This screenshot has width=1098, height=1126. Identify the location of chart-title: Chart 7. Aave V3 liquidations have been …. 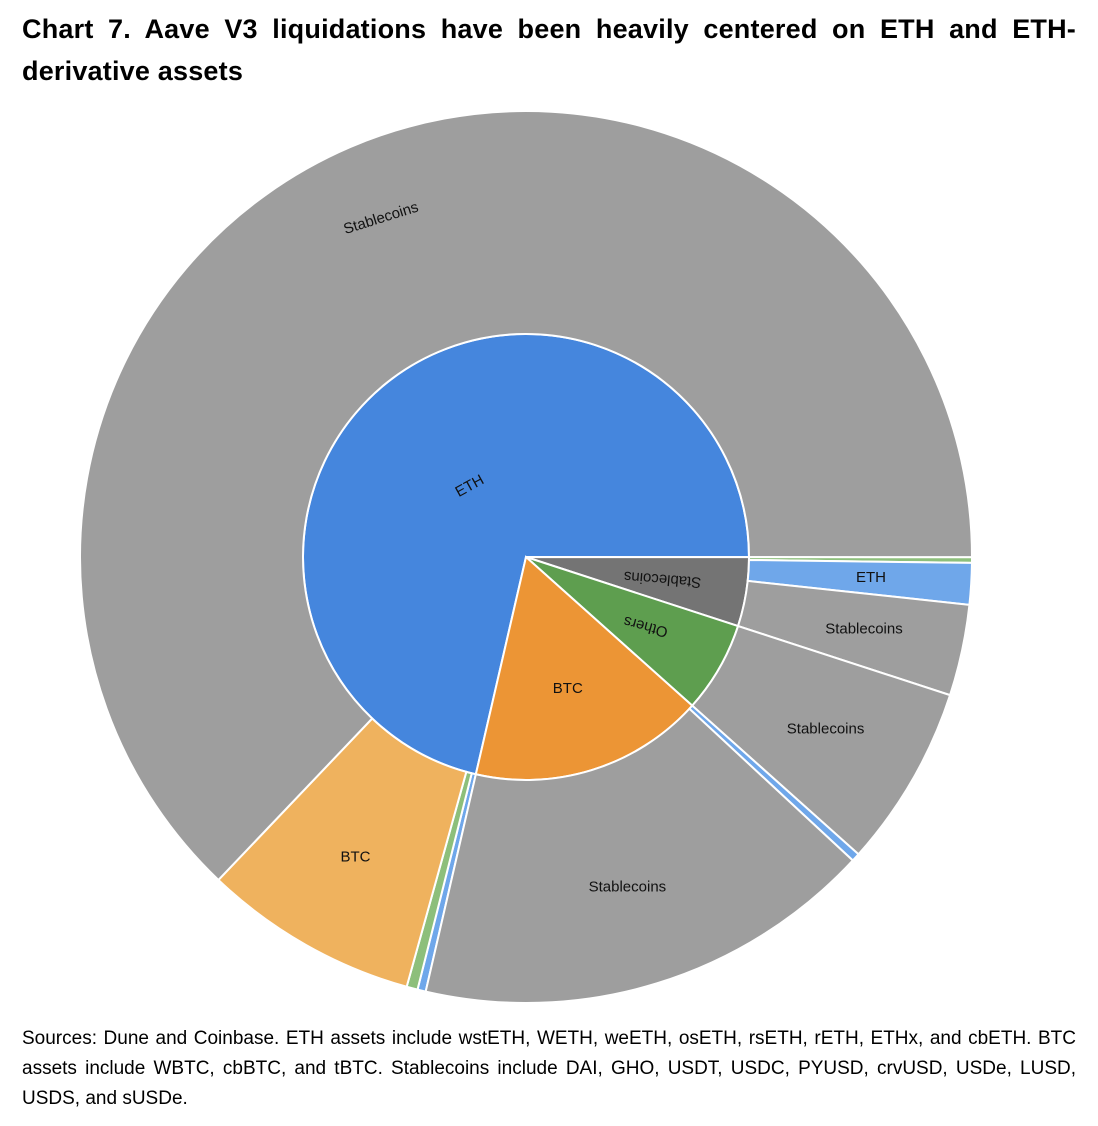
(549, 50).